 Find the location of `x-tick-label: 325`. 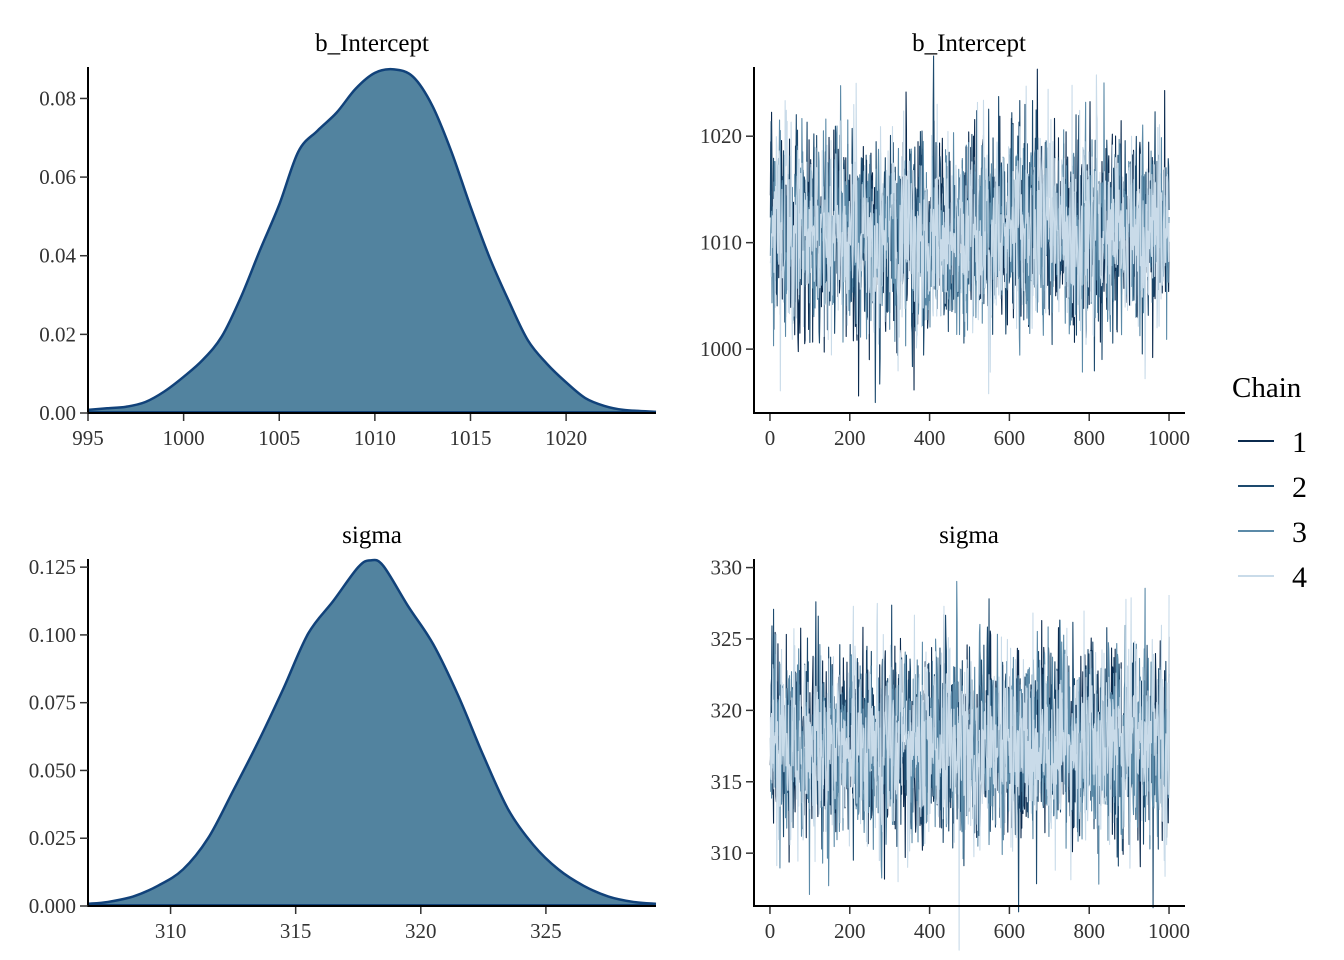

x-tick-label: 325 is located at coordinates (546, 931).